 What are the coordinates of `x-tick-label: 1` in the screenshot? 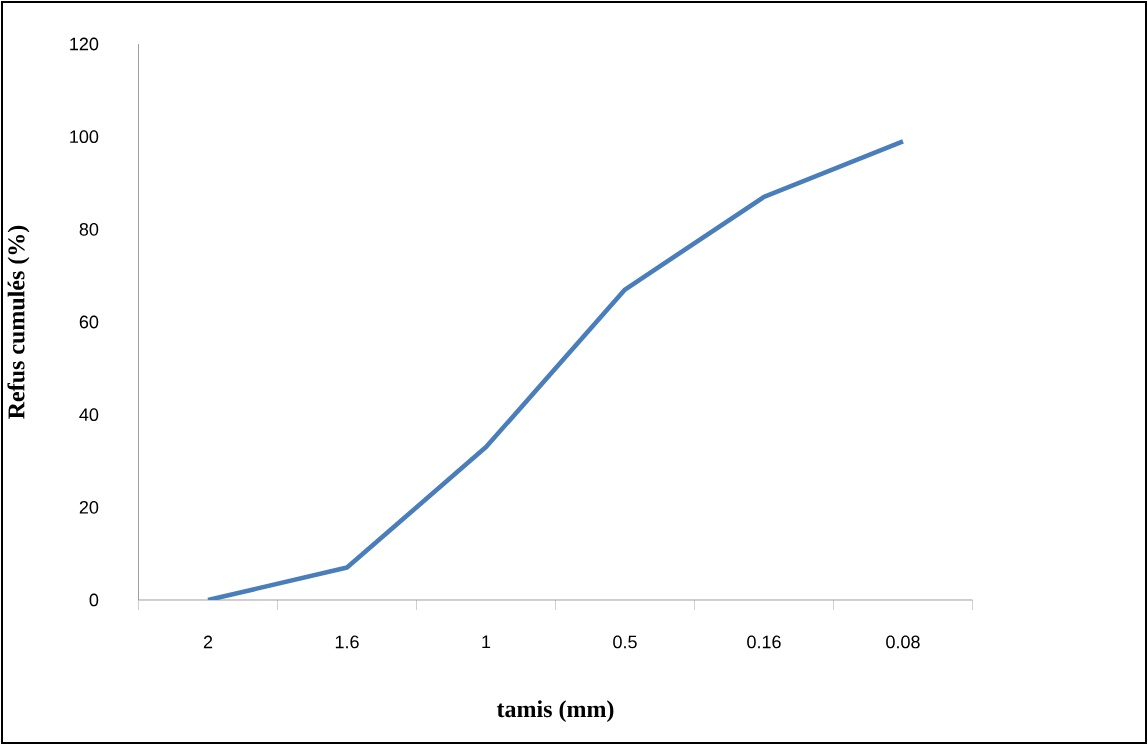 It's located at (486, 641).